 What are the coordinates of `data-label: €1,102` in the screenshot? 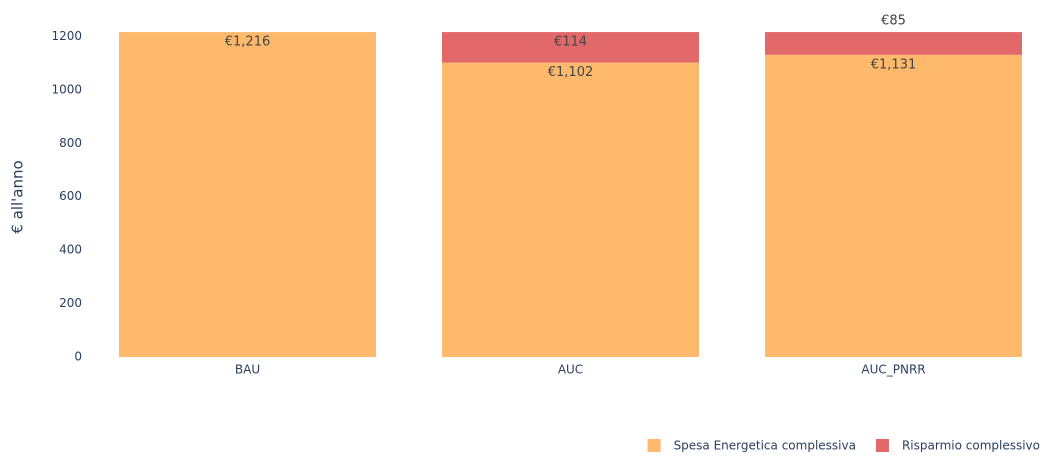 It's located at (571, 72).